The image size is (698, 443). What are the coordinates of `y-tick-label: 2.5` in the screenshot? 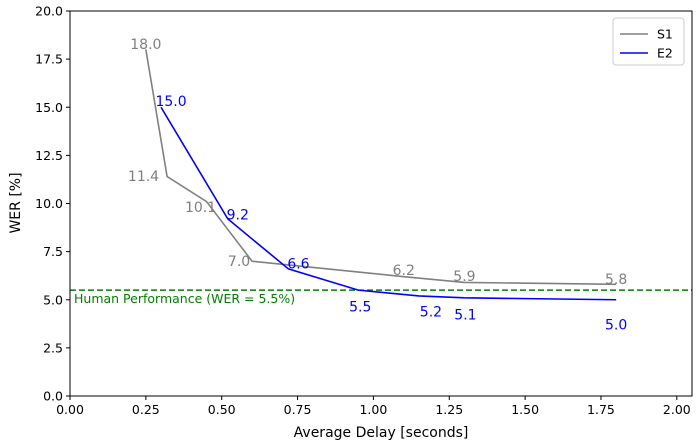 It's located at (53, 347).